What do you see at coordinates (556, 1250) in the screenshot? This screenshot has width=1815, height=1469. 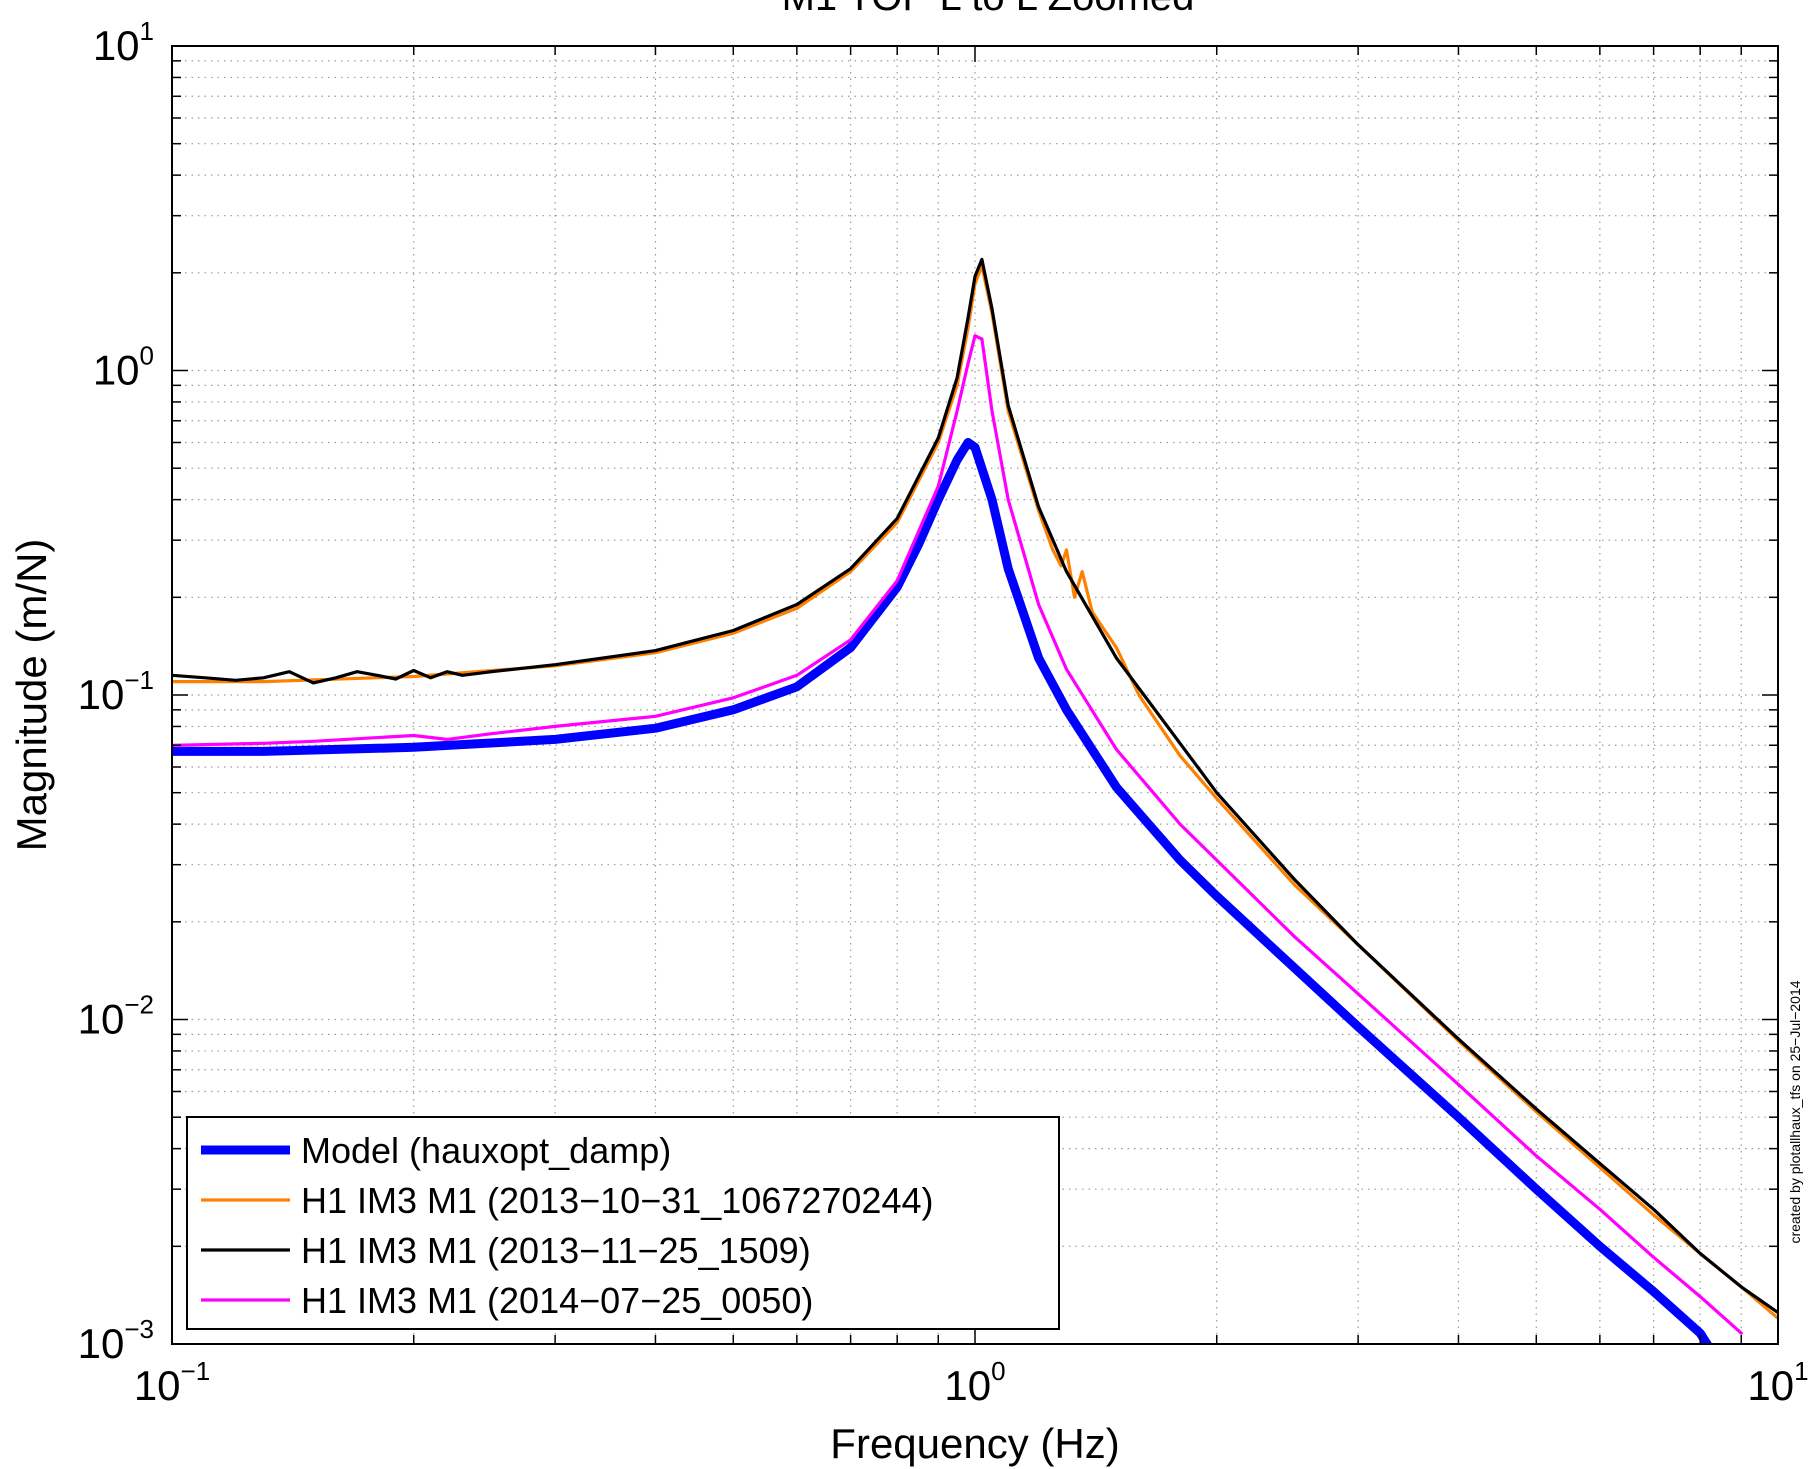 I see `legend-label: H1 IM3 M1 (2013−11−25_1509)` at bounding box center [556, 1250].